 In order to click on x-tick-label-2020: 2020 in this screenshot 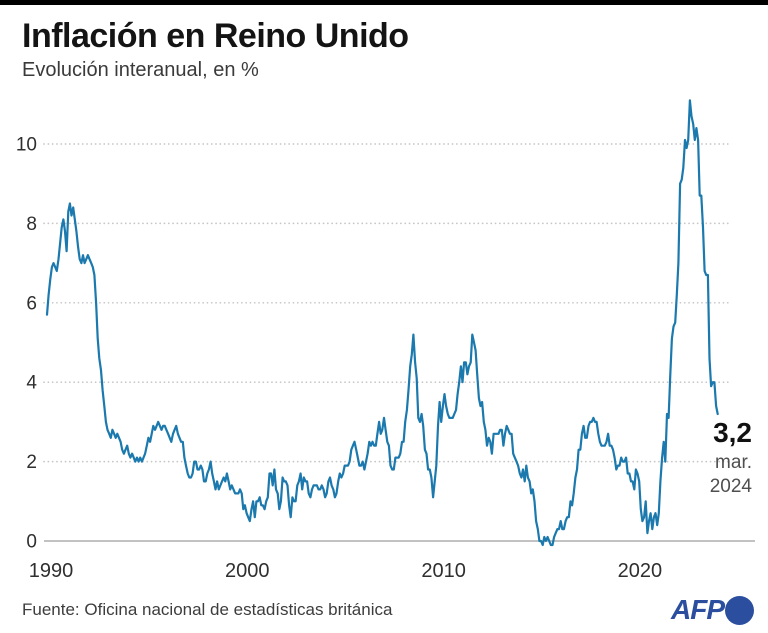, I will do `click(640, 571)`.